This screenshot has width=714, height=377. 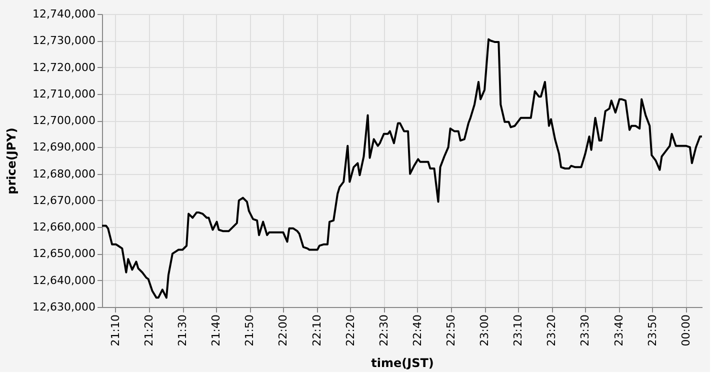 What do you see at coordinates (685, 330) in the screenshot?
I see `x-tick-label: 00:00` at bounding box center [685, 330].